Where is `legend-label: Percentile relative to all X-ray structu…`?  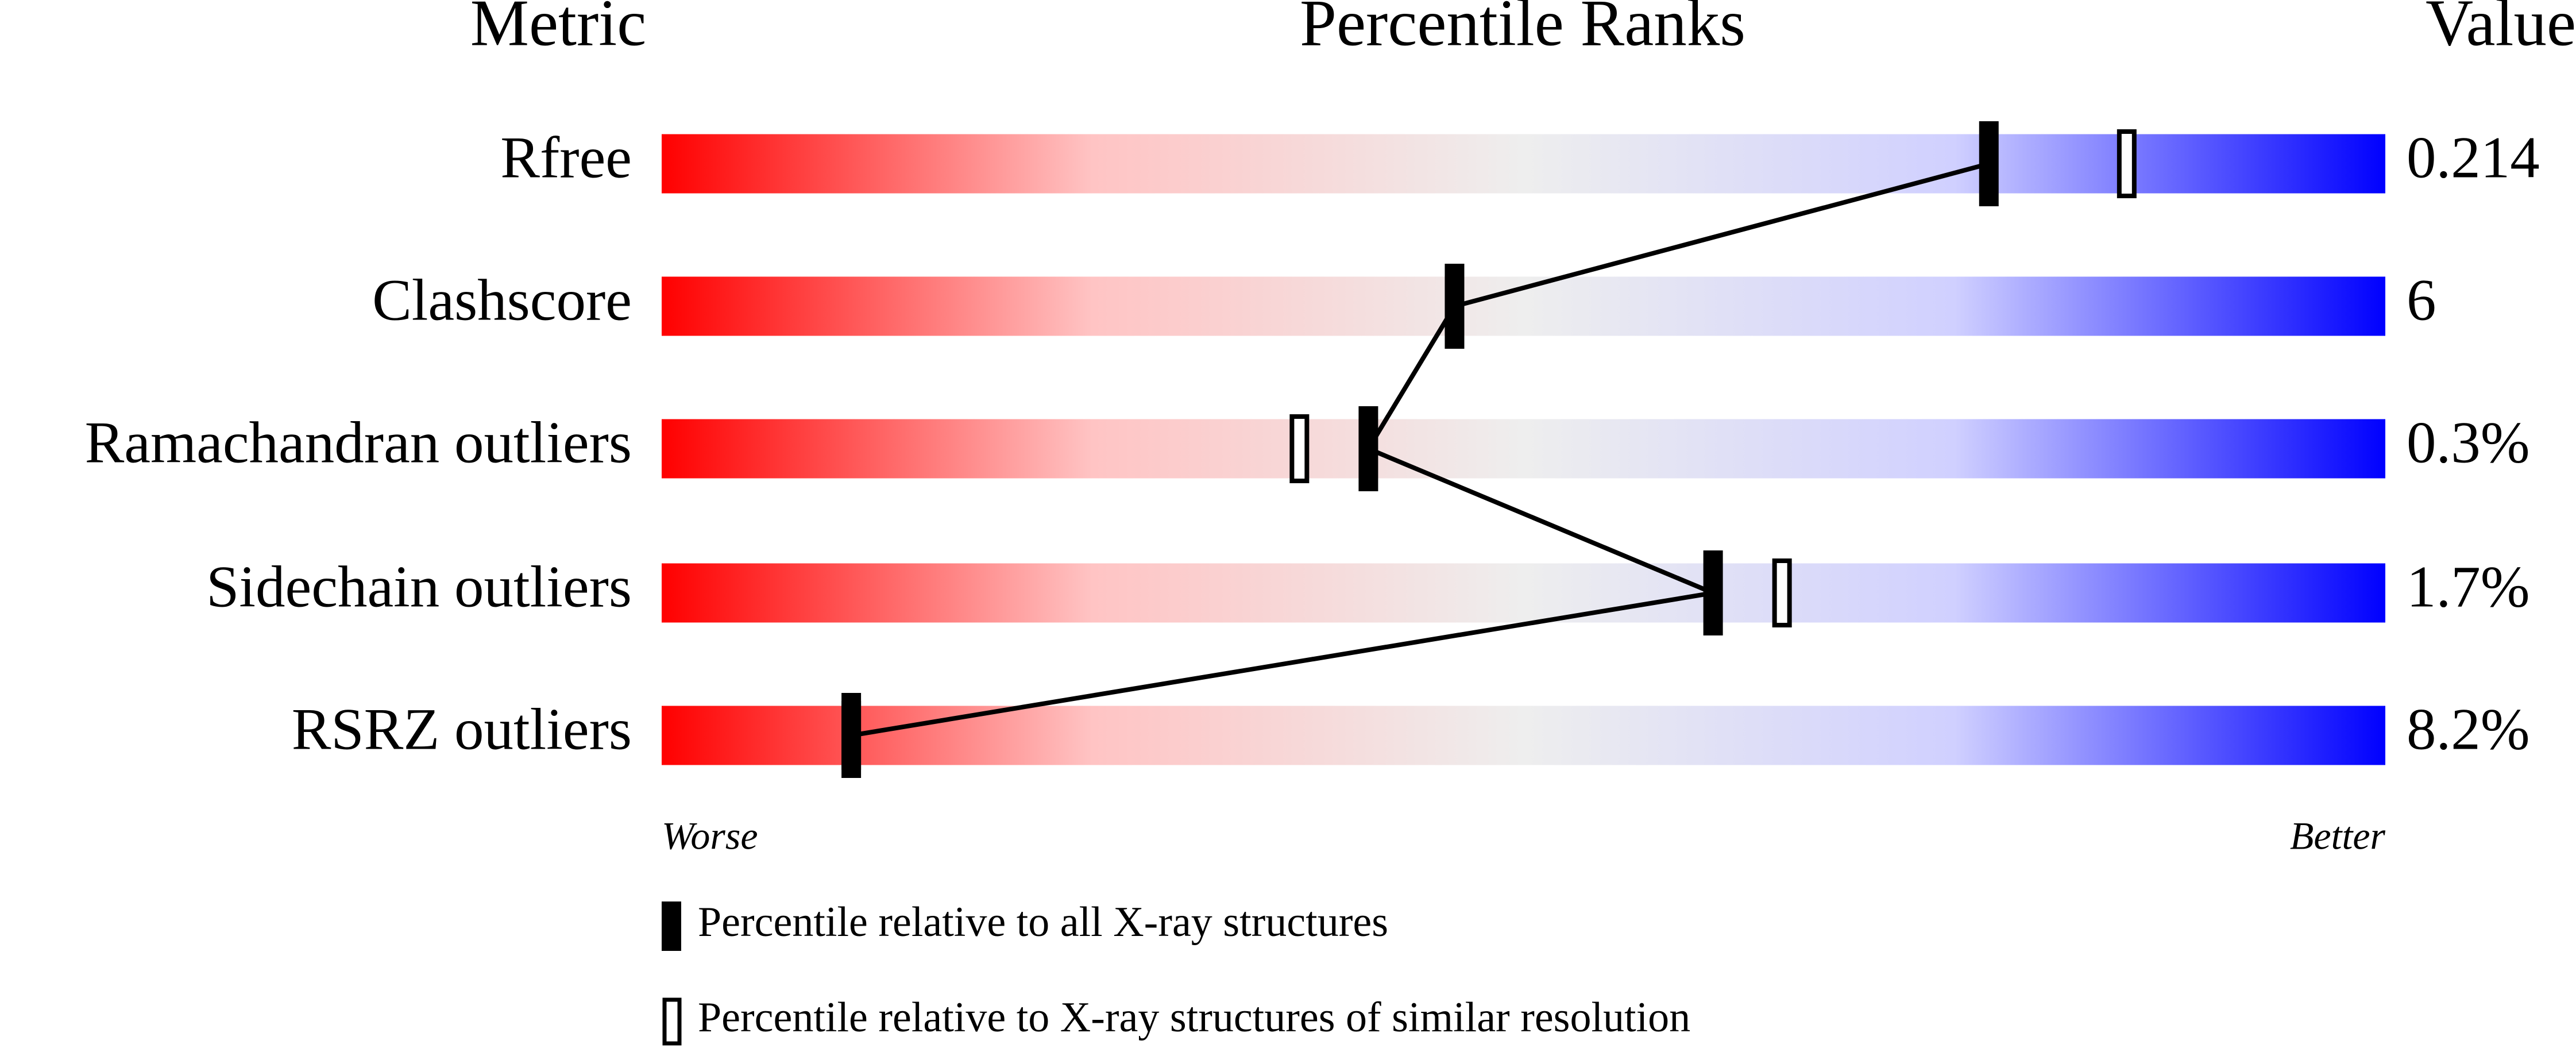
legend-label: Percentile relative to all X-ray structu… is located at coordinates (1043, 922).